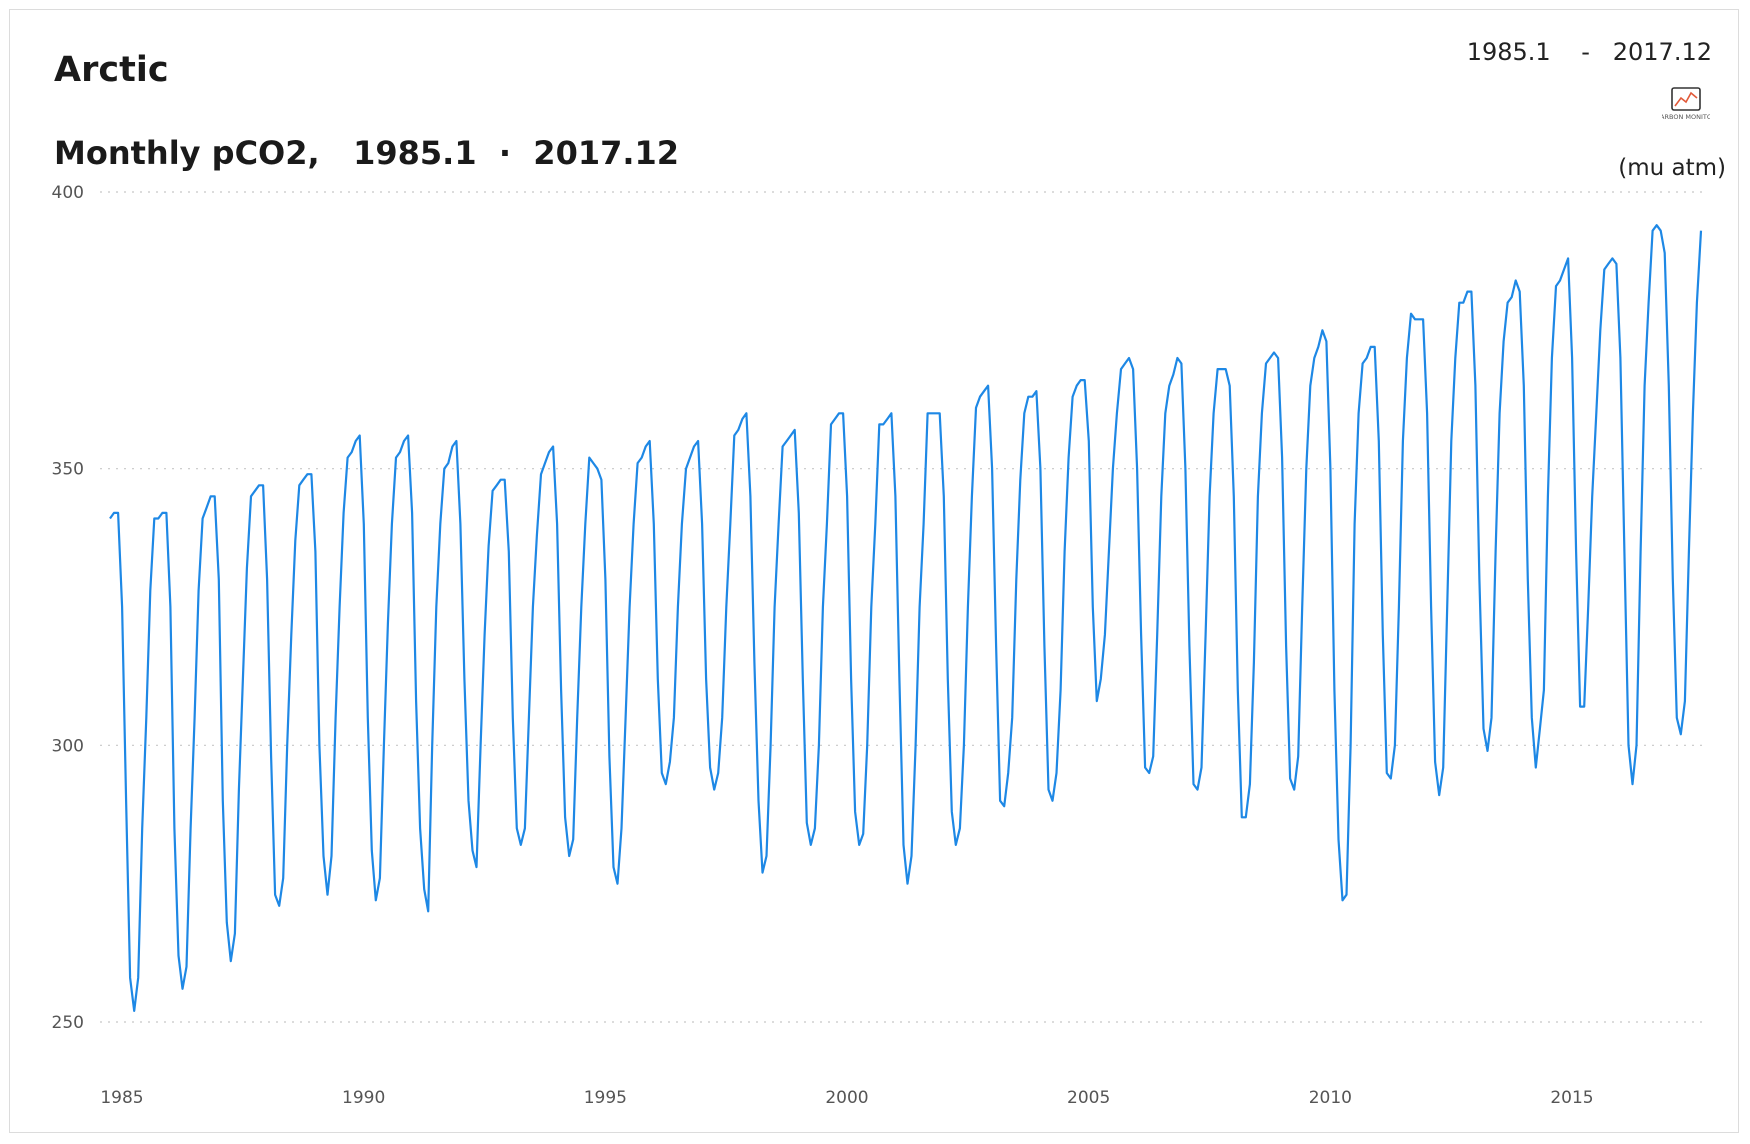  Describe the element at coordinates (367, 153) in the screenshot. I see `chart-title: Monthly pCO2, 1985.1 · 2017.12` at that location.